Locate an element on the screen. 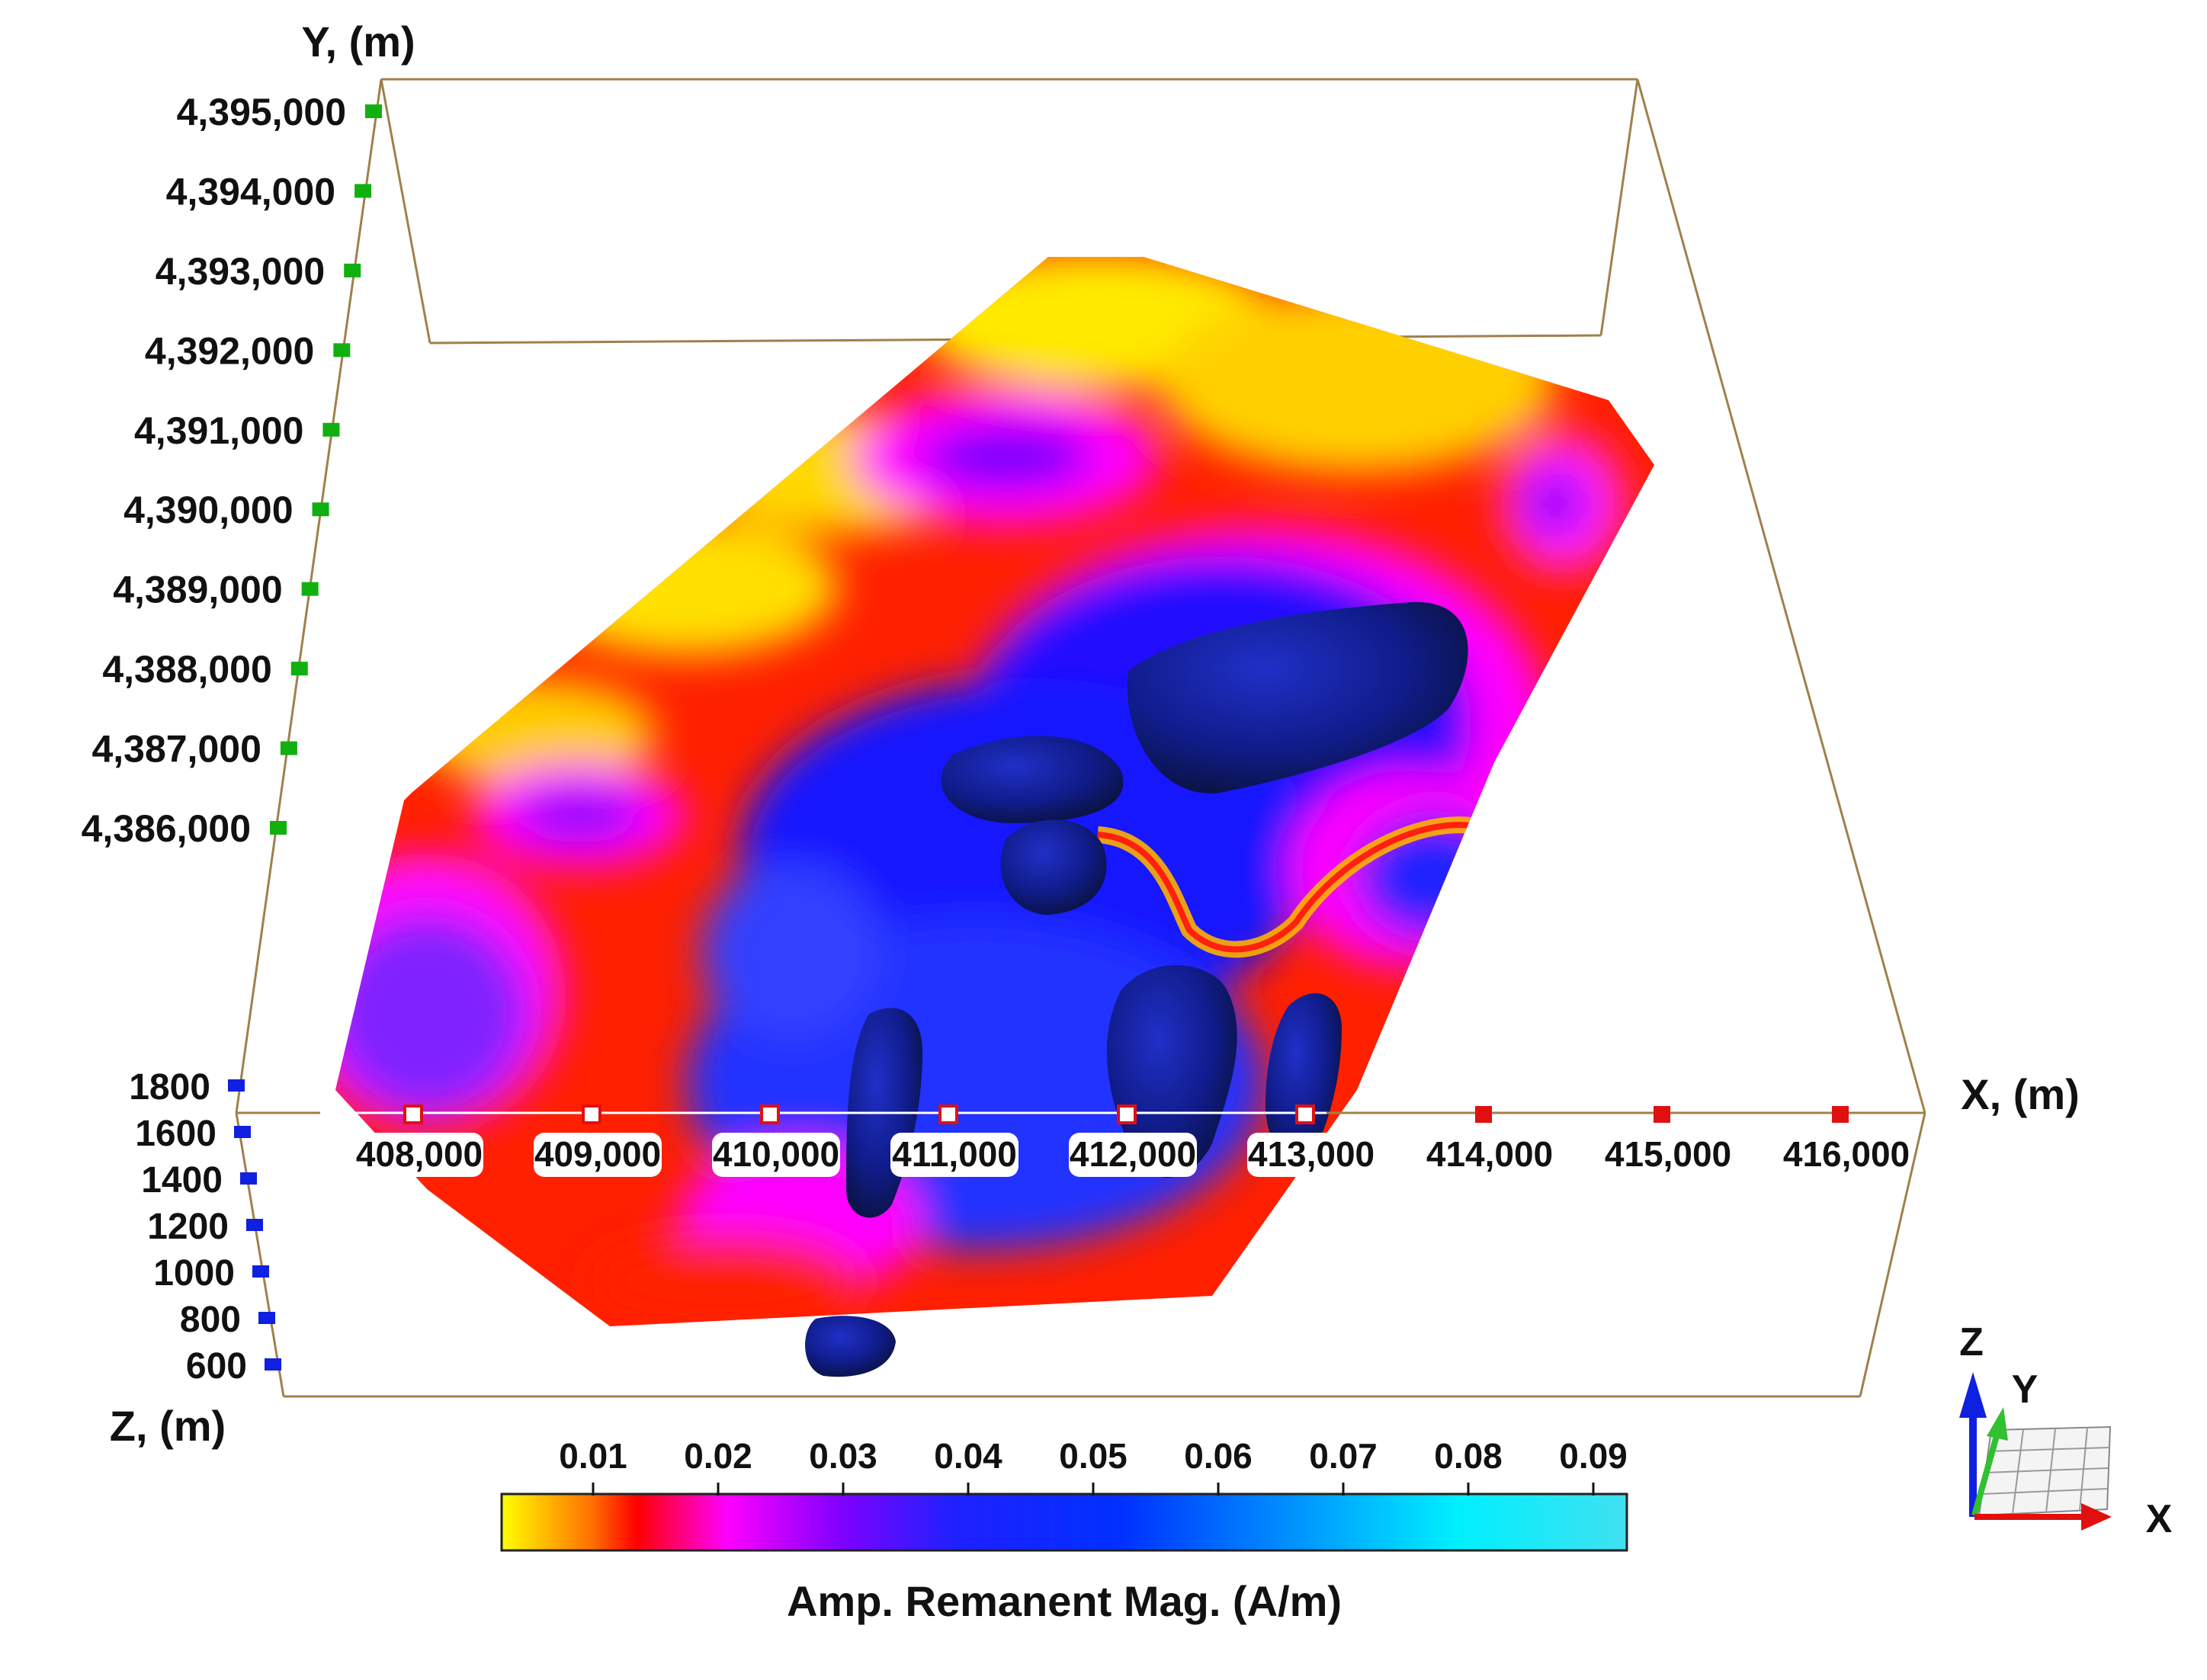 This screenshot has width=2207, height=1680. colorbar-tick-label: 0.01 is located at coordinates (593, 1456).